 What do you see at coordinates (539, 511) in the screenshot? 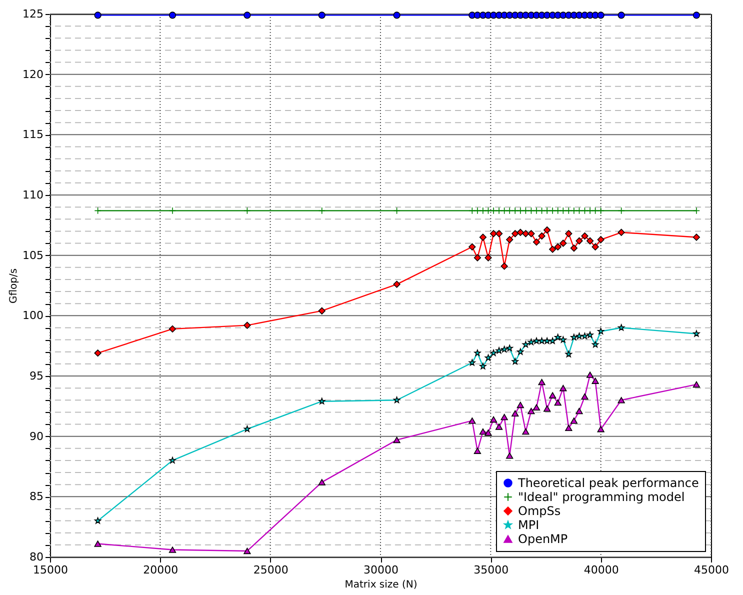
I see `legend-label: OmpSs` at bounding box center [539, 511].